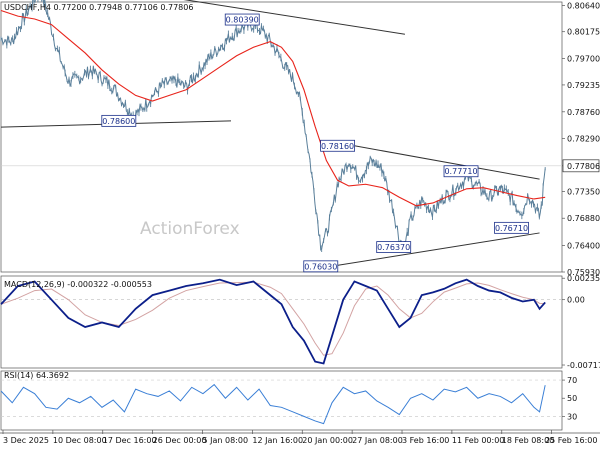 Image resolution: width=600 pixels, height=450 pixels. I want to click on annotation-label: 0.76030, so click(320, 266).